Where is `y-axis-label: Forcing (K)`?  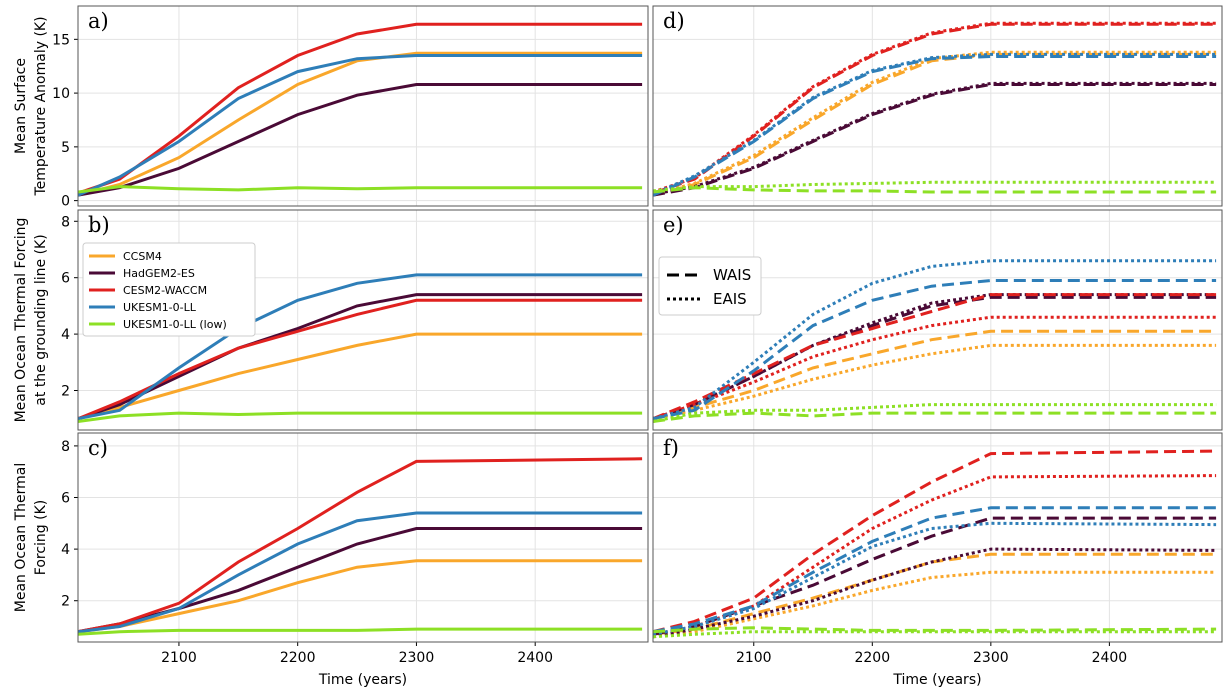 y-axis-label: Forcing (K) is located at coordinates (41, 537).